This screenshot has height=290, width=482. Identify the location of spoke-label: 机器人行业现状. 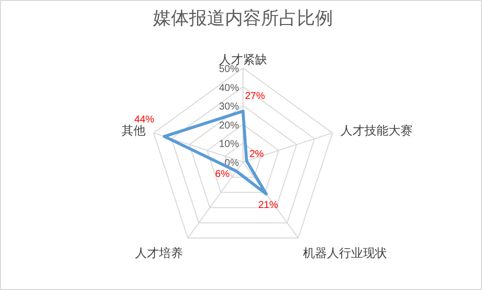
(345, 253).